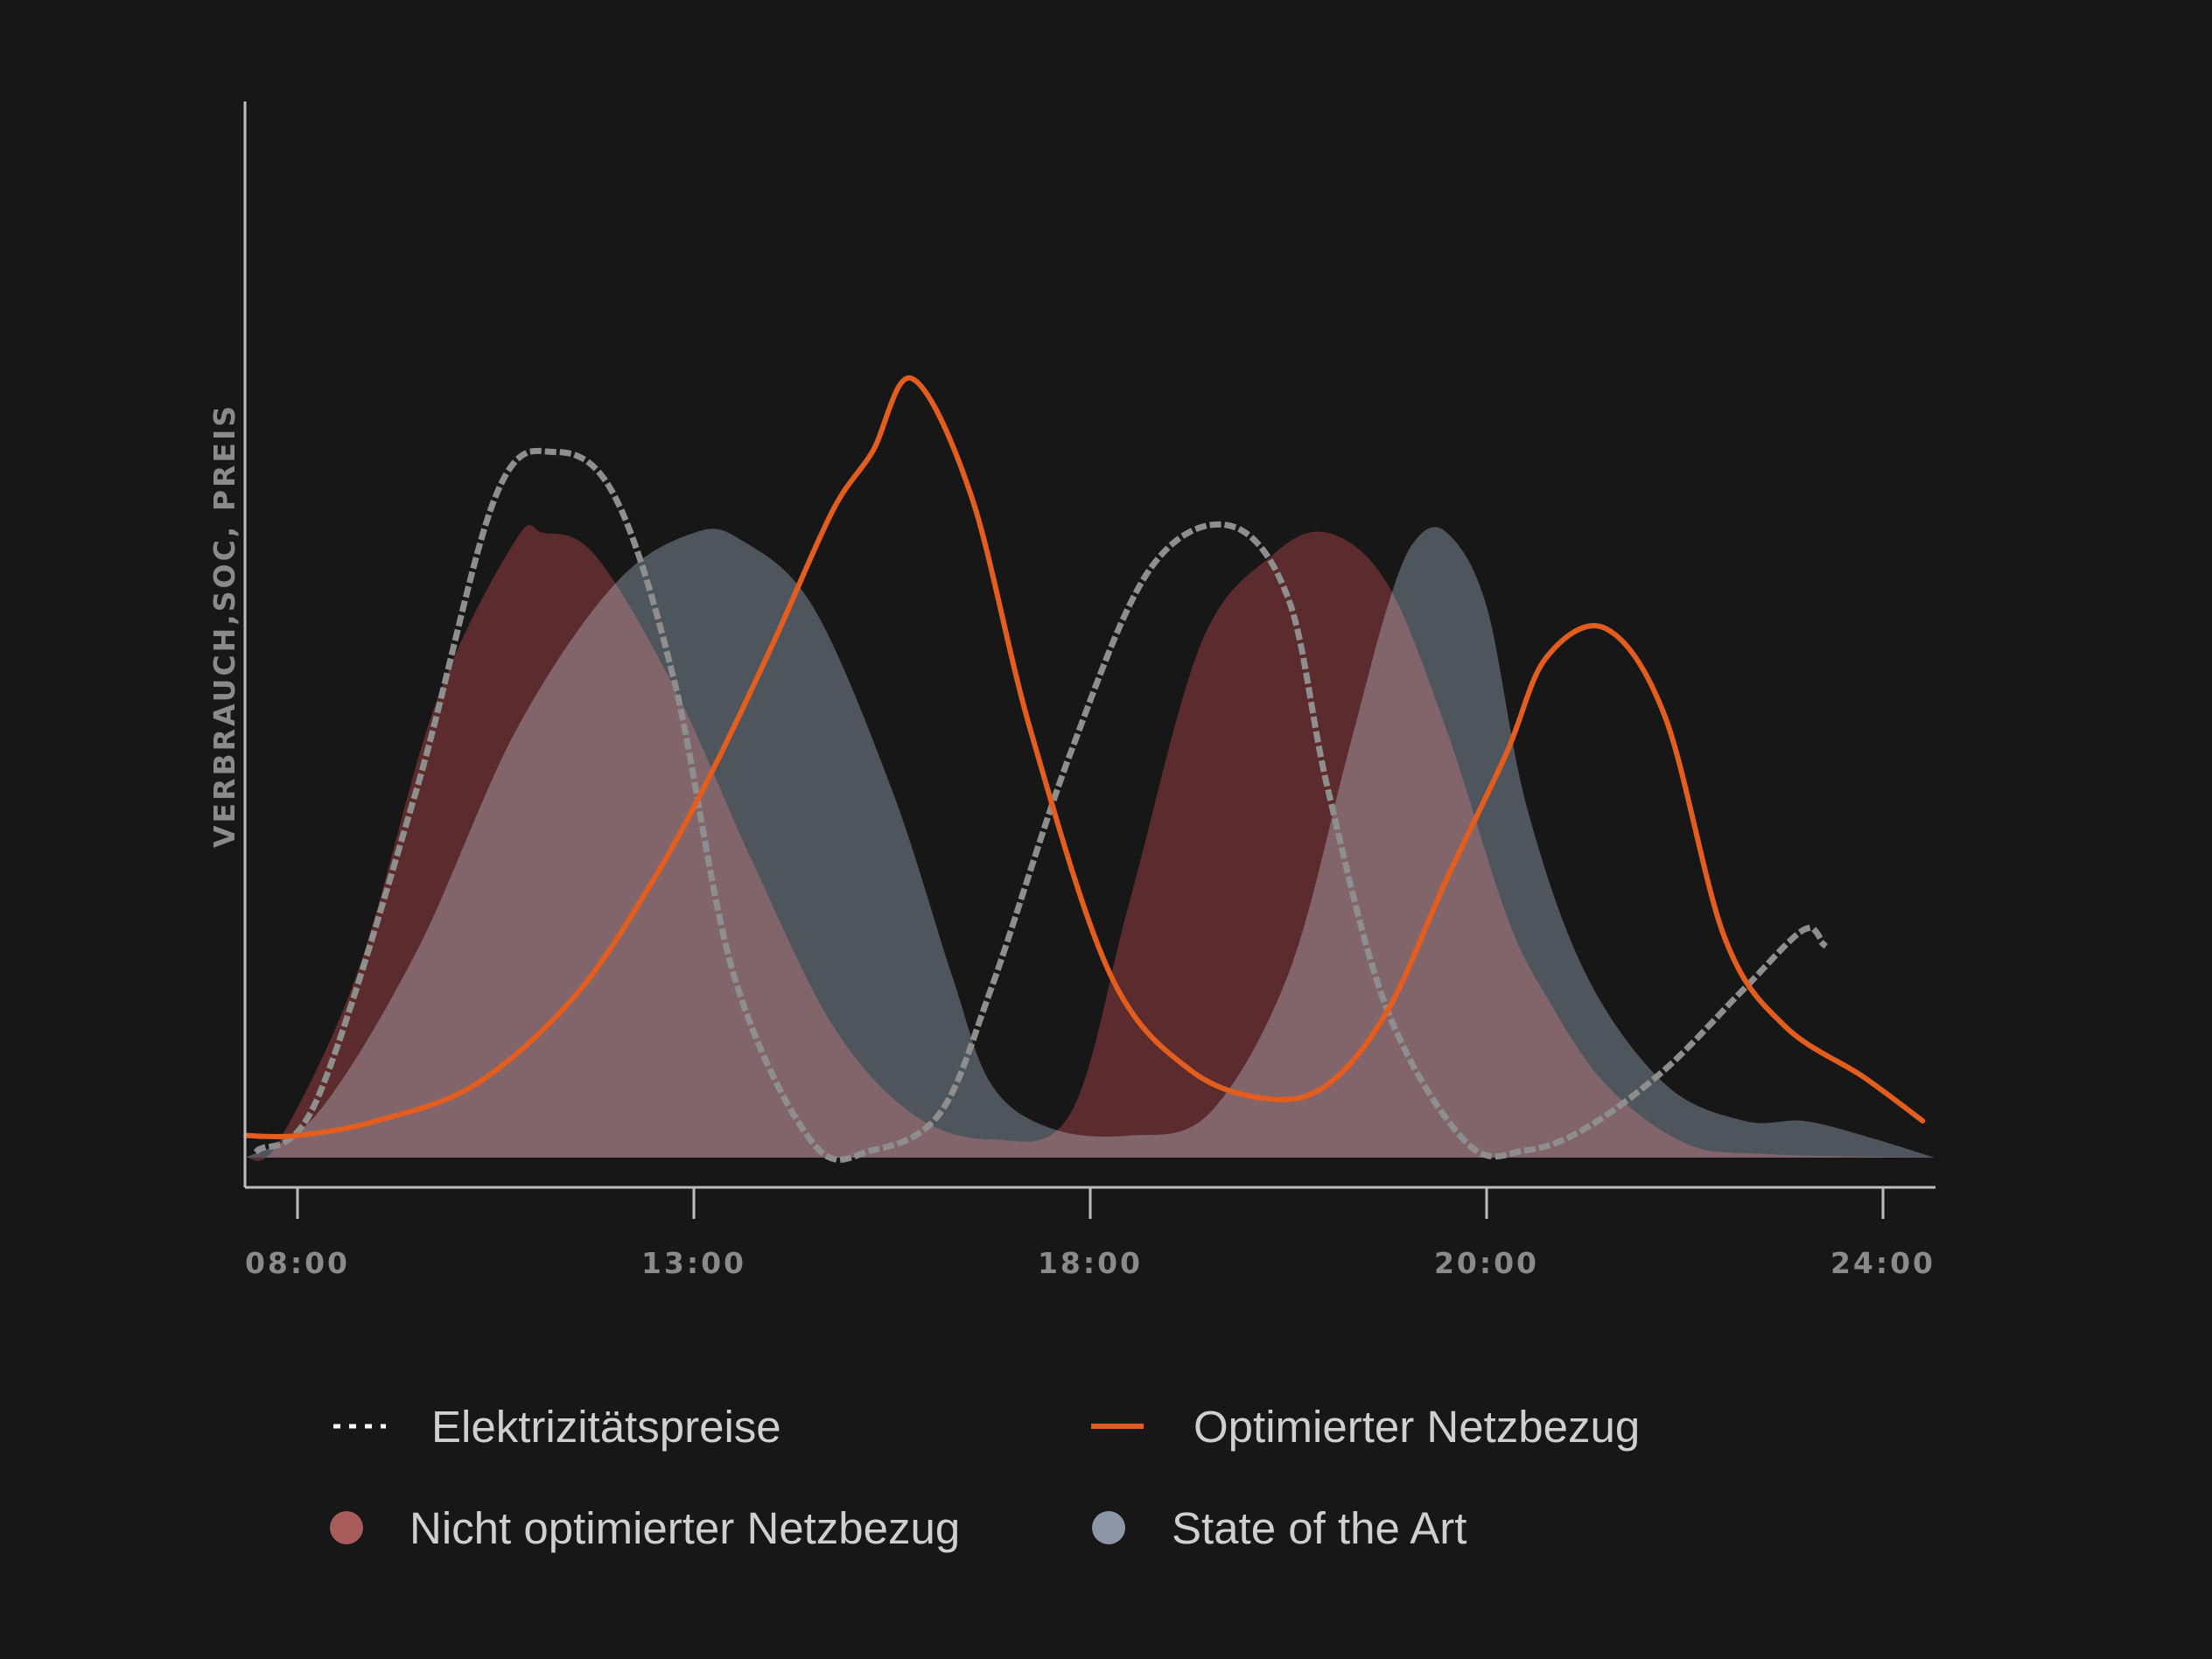 This screenshot has height=1659, width=2212. What do you see at coordinates (1319, 1528) in the screenshot?
I see `legend-label: State of the Art` at bounding box center [1319, 1528].